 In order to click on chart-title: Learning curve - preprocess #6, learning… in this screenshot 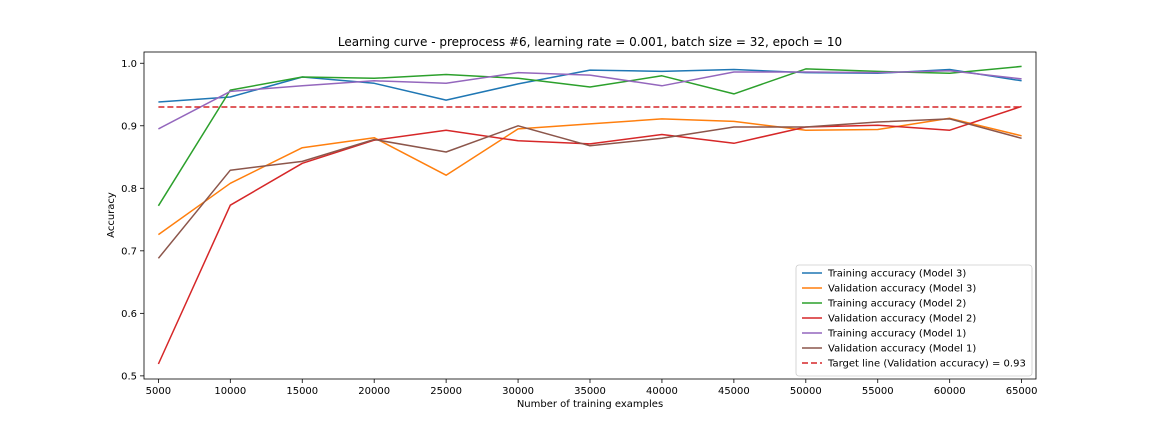, I will do `click(590, 42)`.